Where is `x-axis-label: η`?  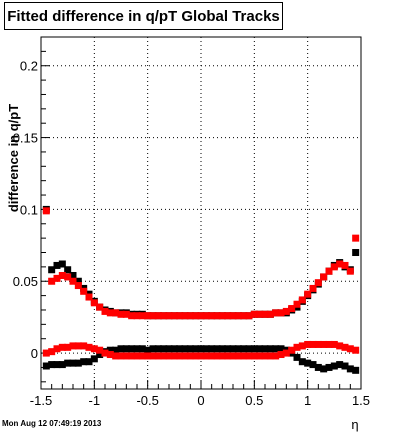
x-axis-label: η is located at coordinates (354, 424).